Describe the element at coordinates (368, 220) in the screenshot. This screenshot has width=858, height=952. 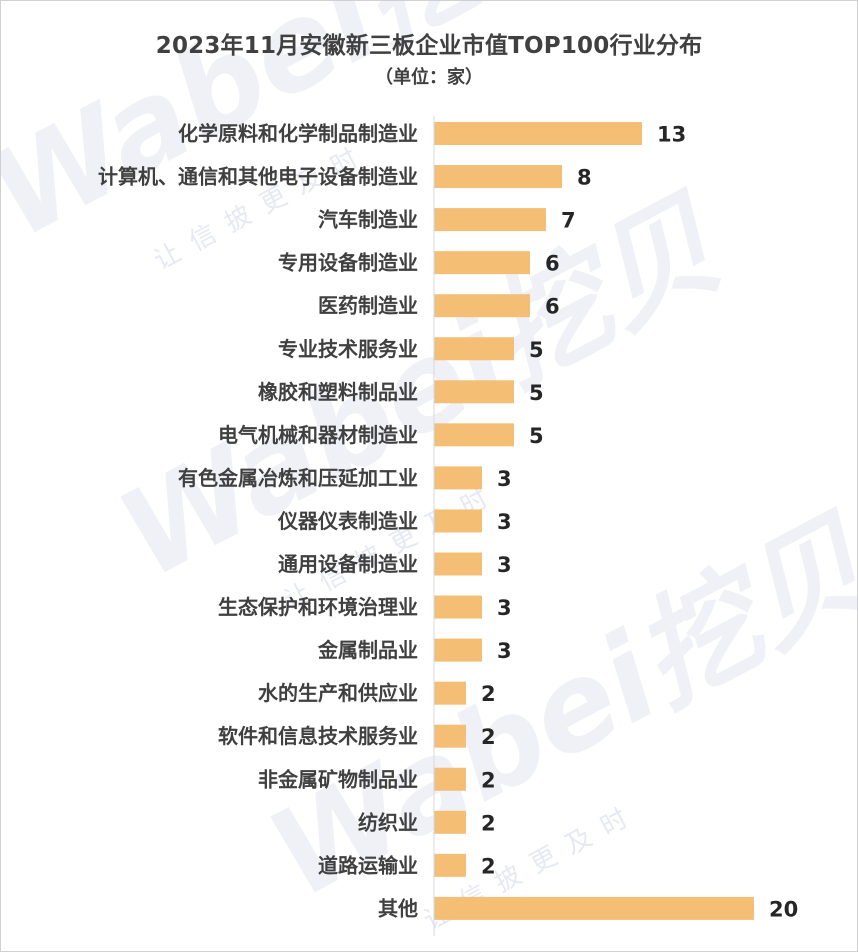
I see `category-label: 汽车制造业` at that location.